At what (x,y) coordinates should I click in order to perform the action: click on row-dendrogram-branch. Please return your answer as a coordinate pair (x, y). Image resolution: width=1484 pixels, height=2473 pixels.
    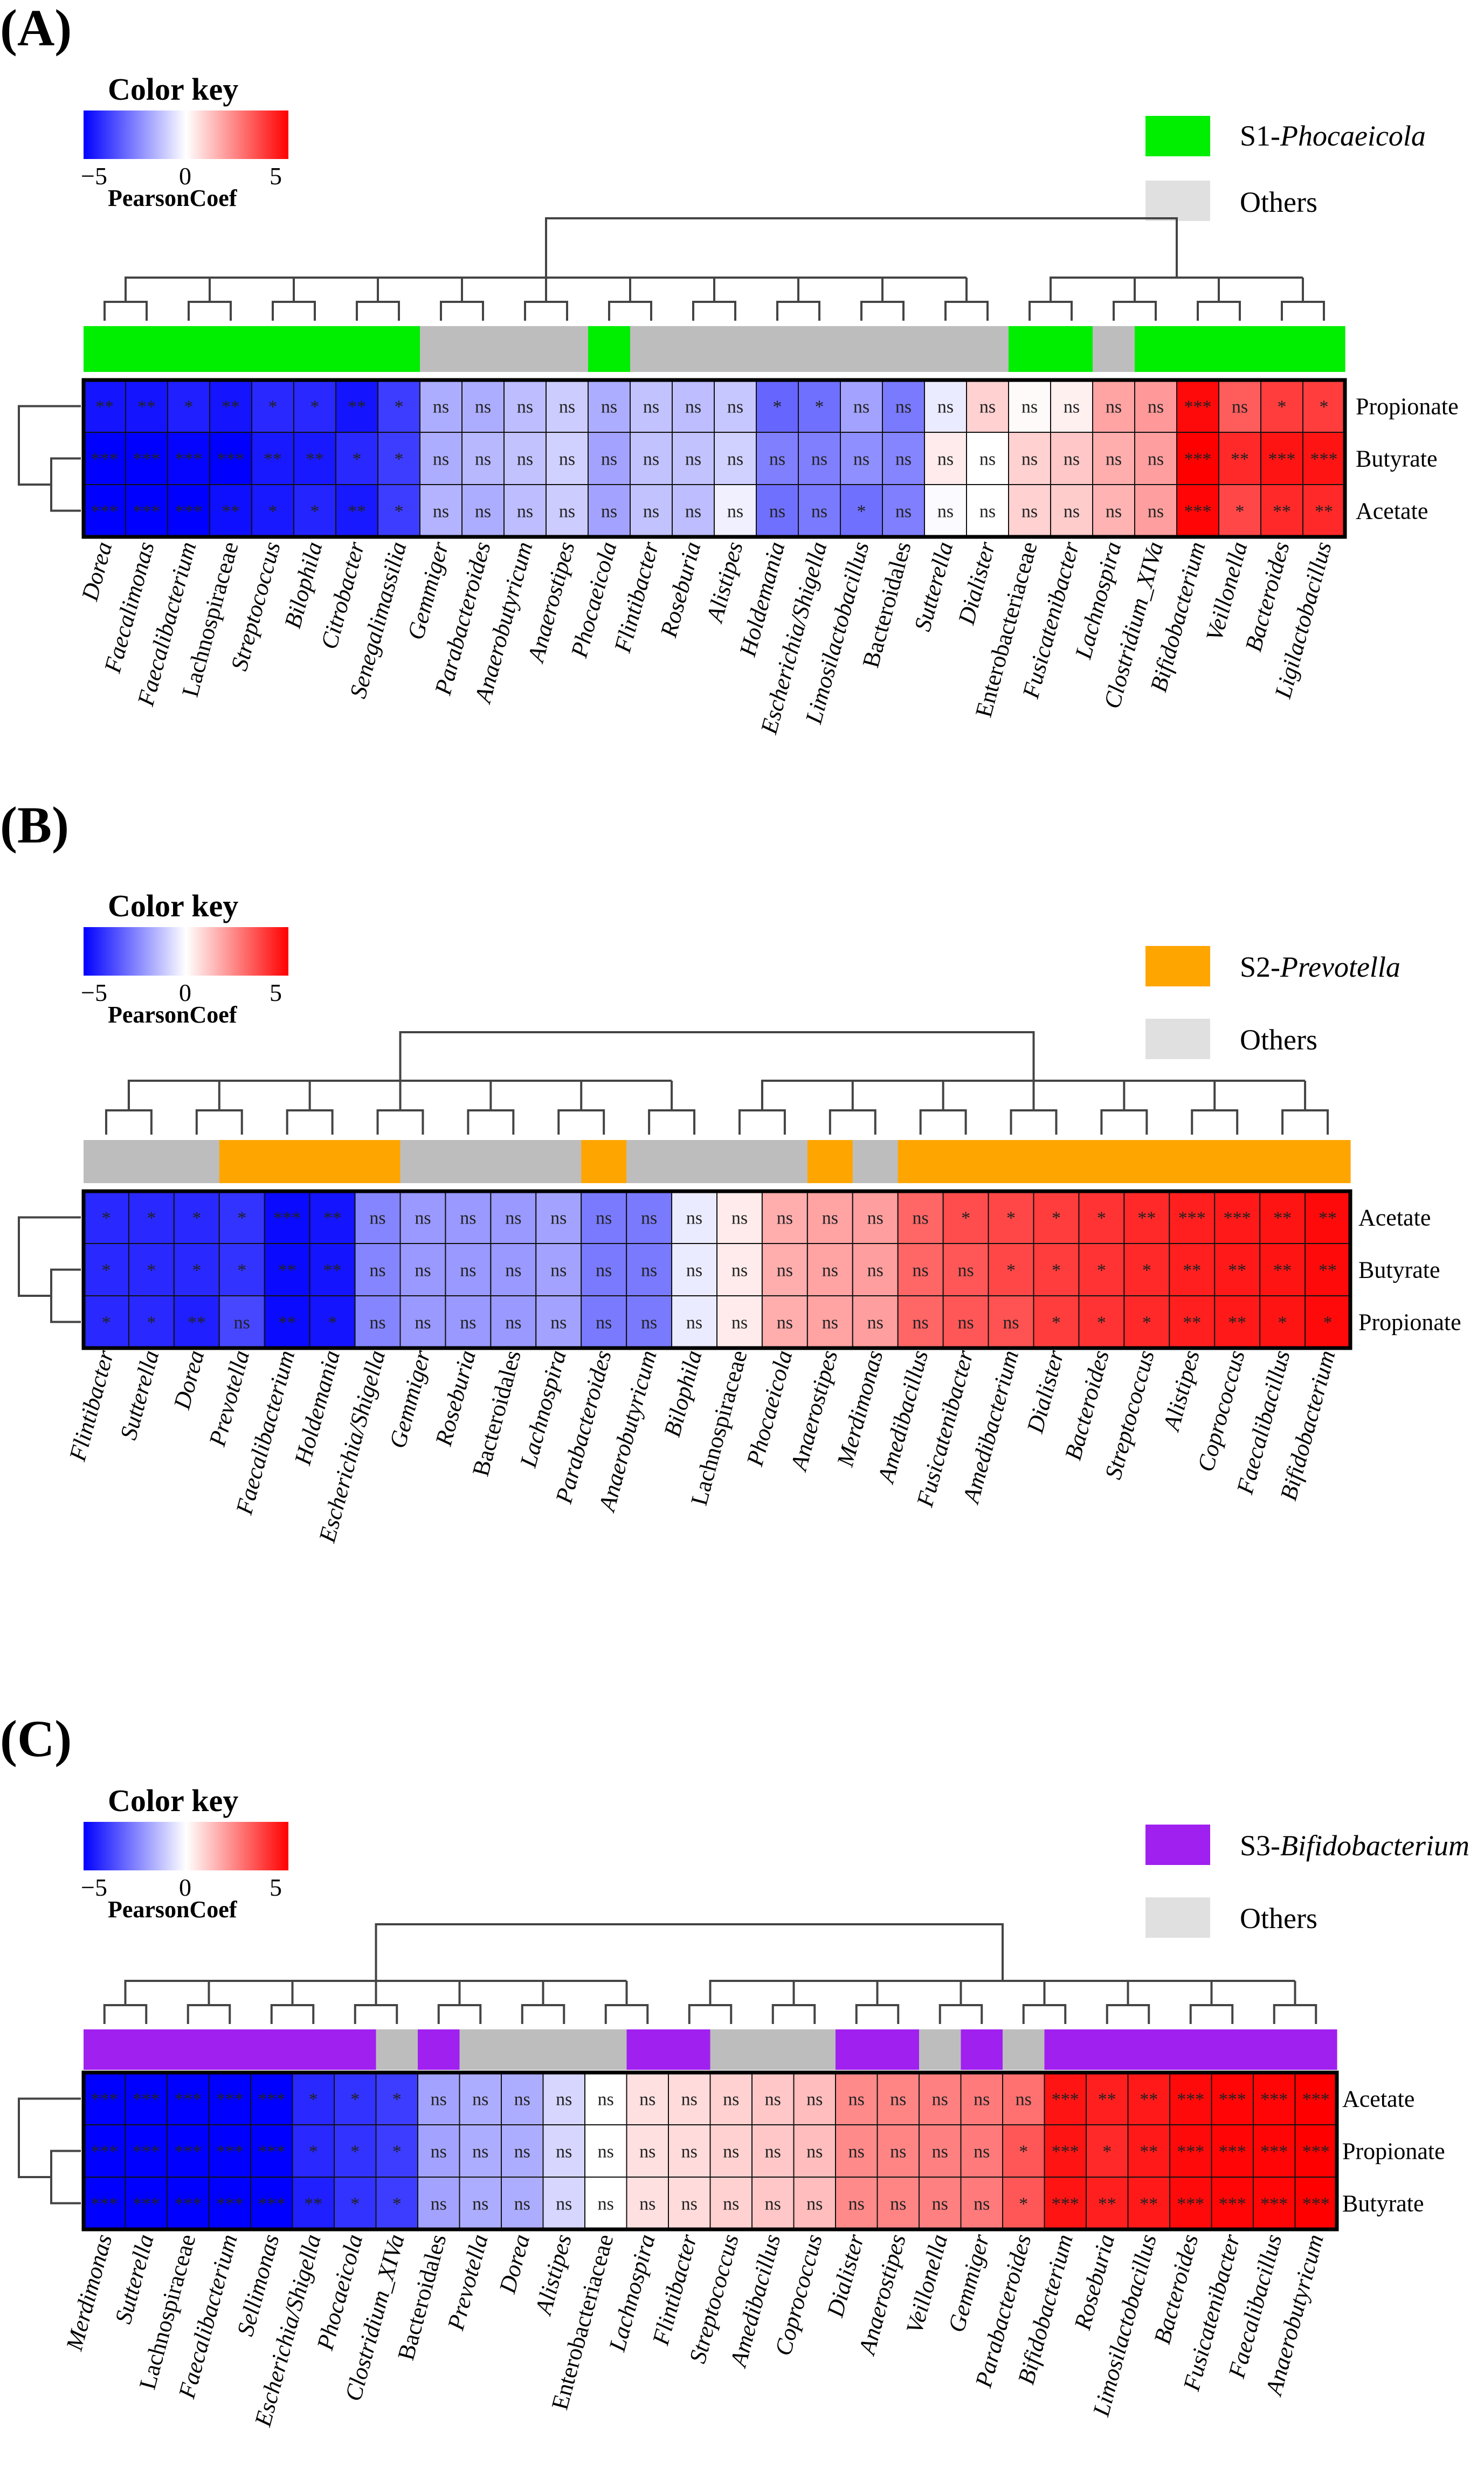
    Looking at the image, I should click on (49, 445).